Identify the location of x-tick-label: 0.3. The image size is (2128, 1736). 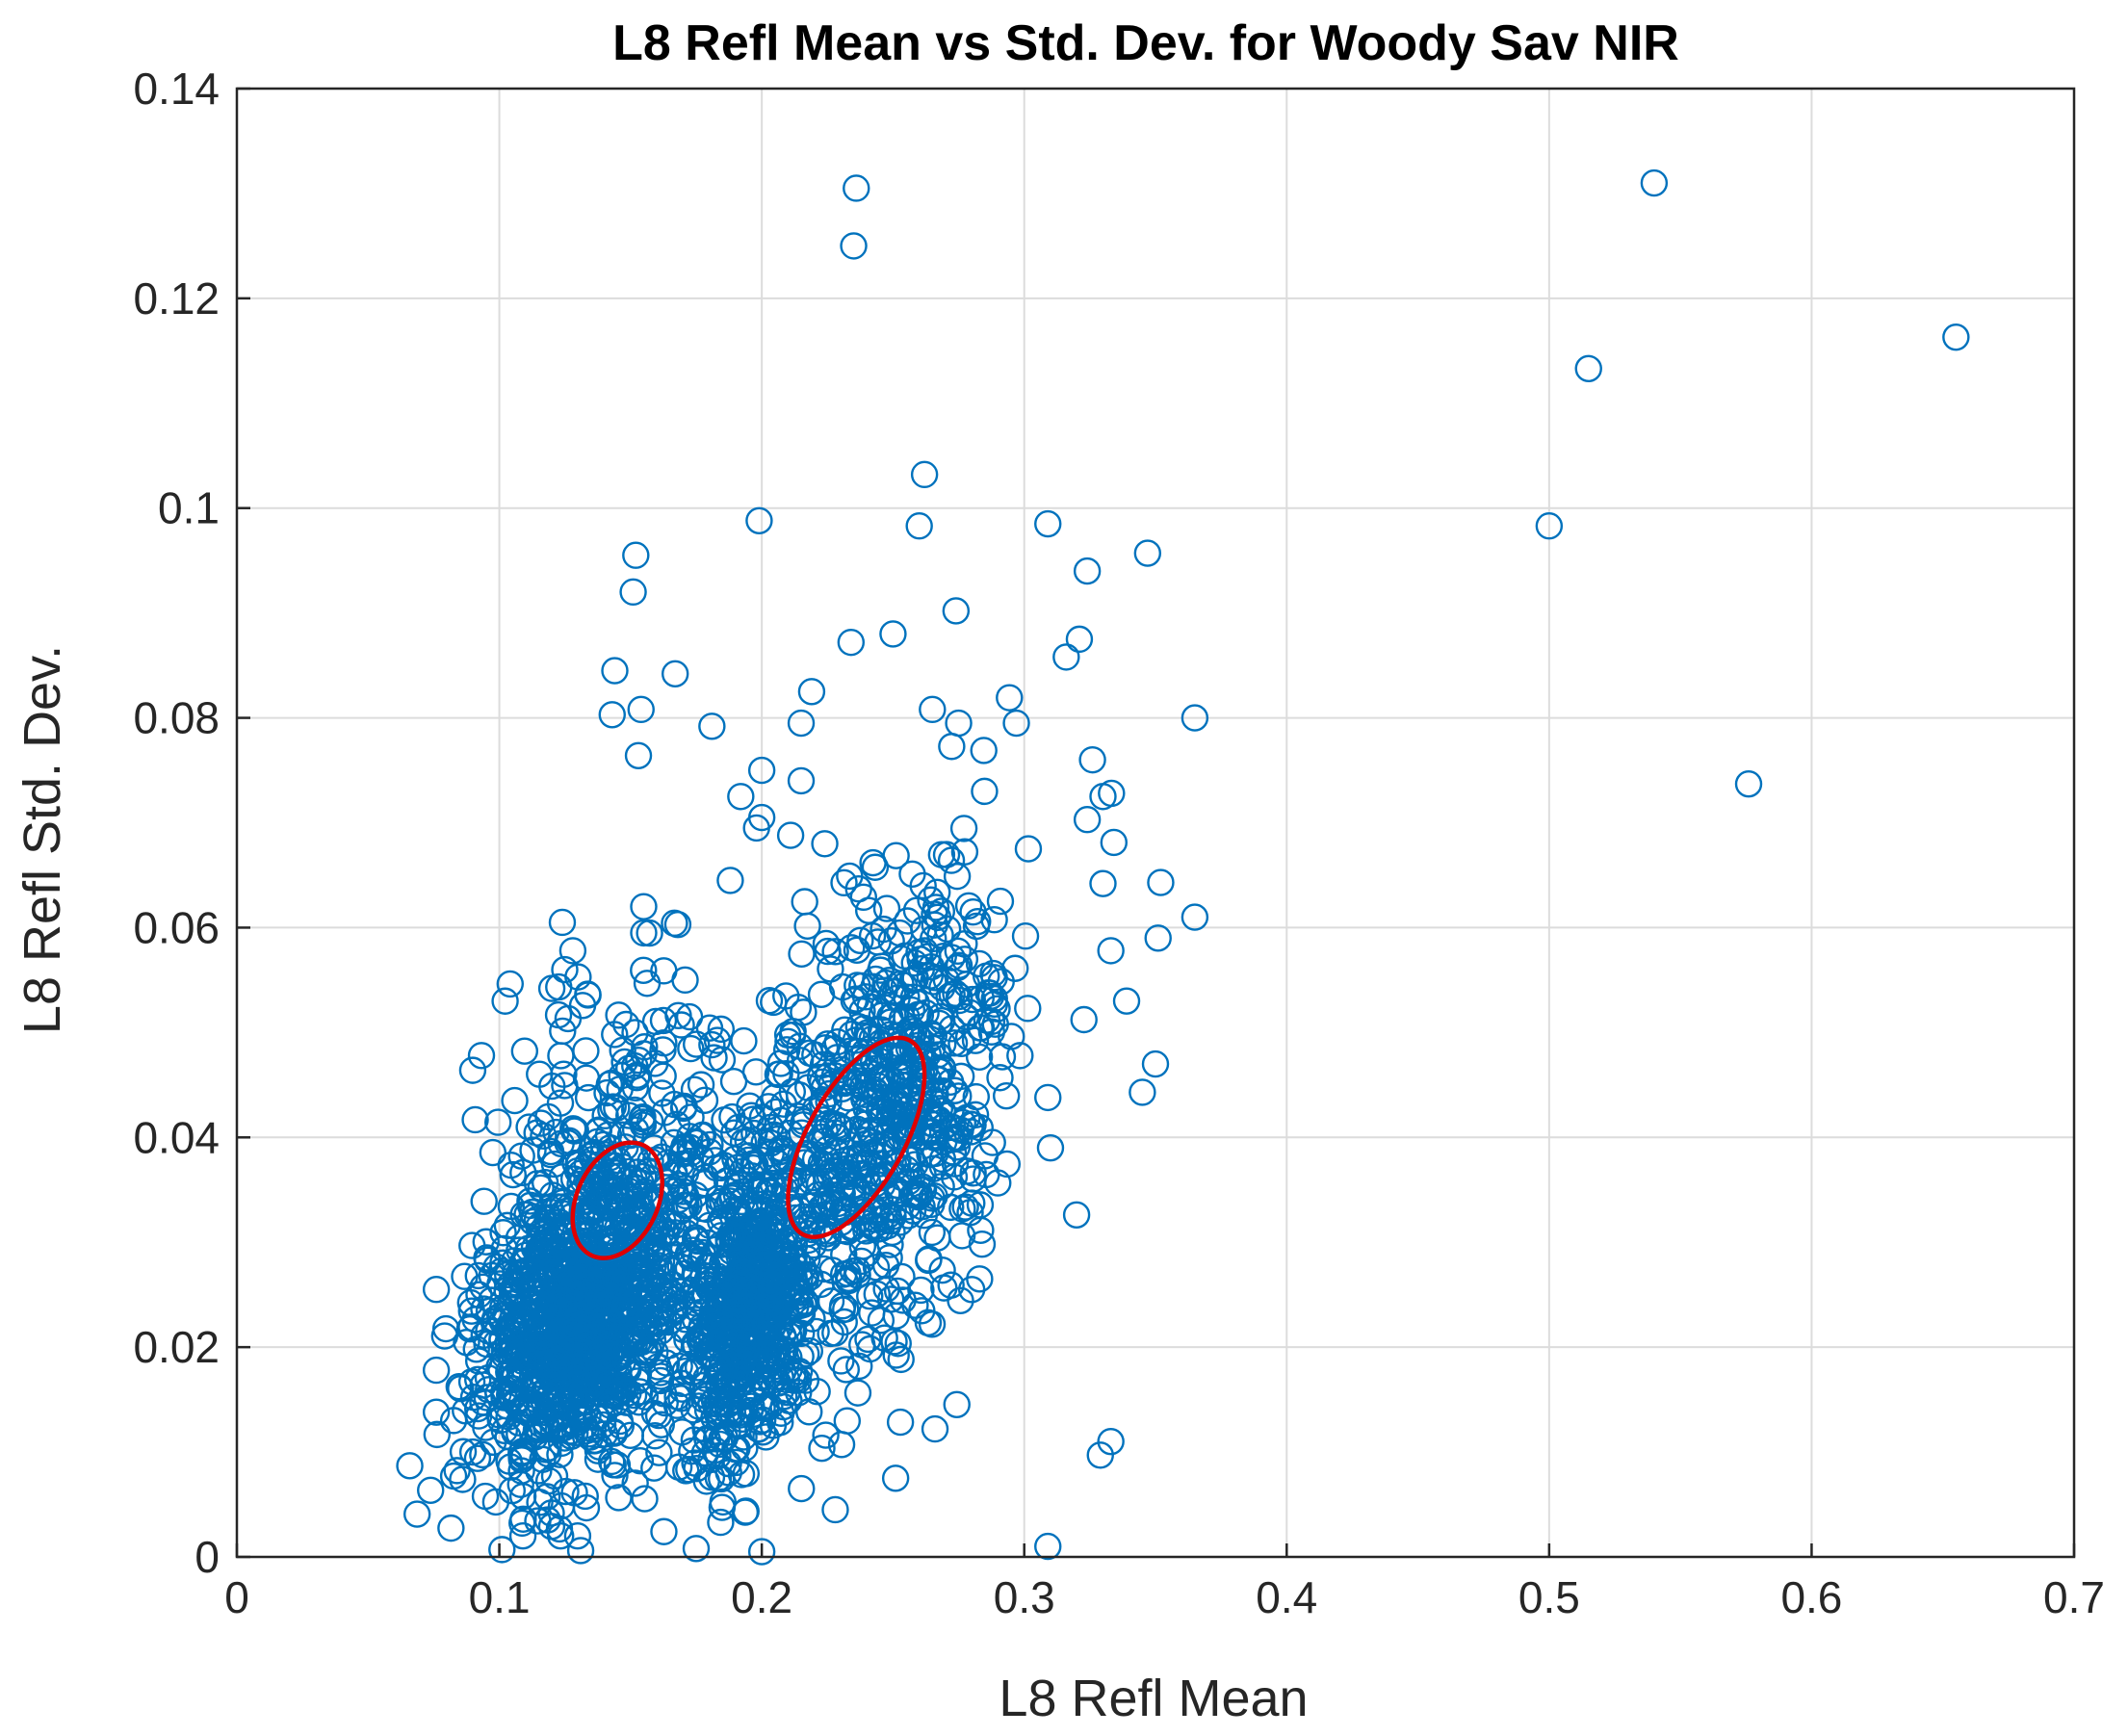
(1024, 1597).